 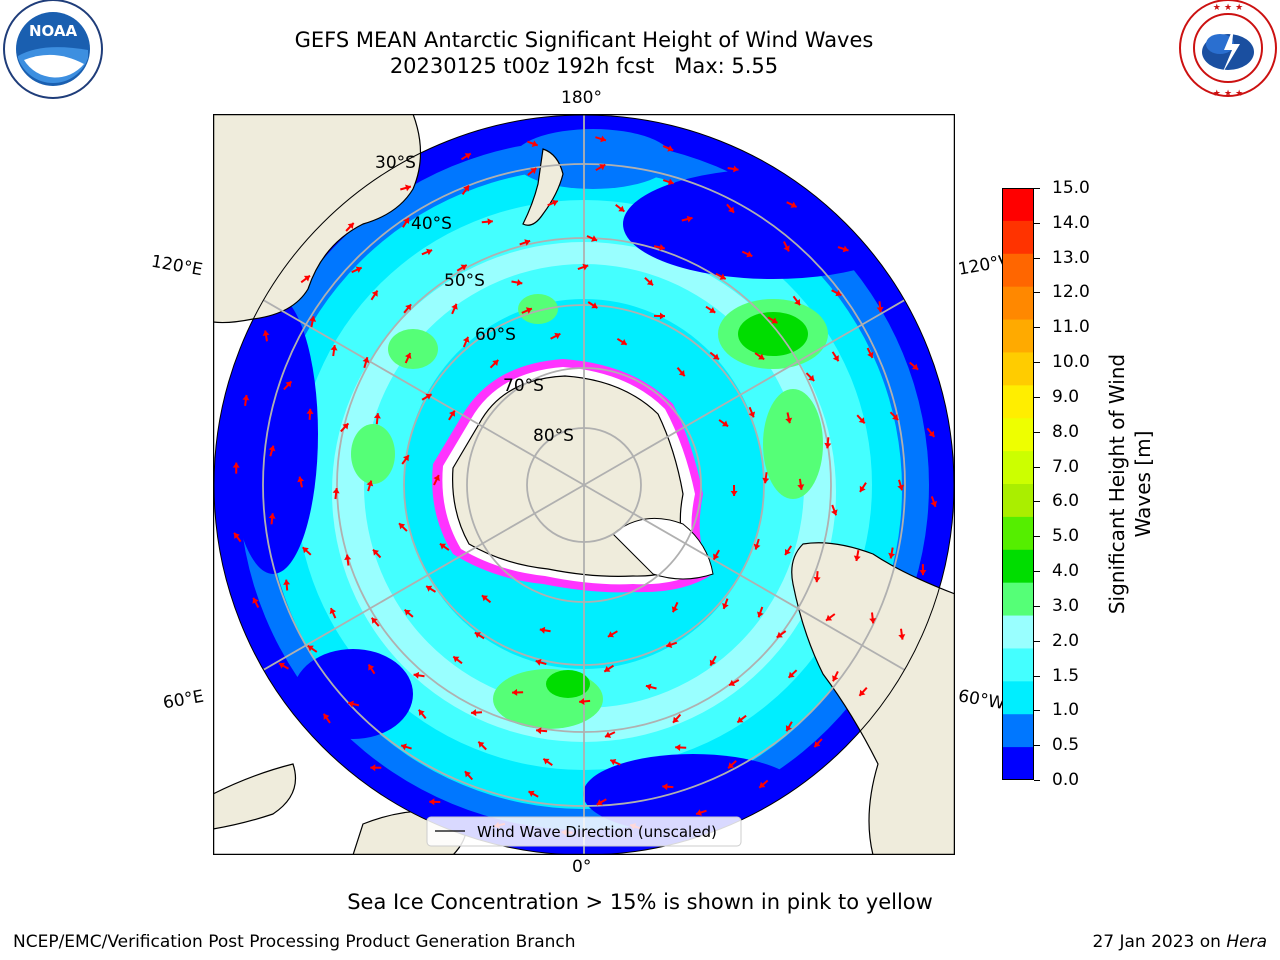 What do you see at coordinates (495, 335) in the screenshot?
I see `lat-label-60s: 60°S` at bounding box center [495, 335].